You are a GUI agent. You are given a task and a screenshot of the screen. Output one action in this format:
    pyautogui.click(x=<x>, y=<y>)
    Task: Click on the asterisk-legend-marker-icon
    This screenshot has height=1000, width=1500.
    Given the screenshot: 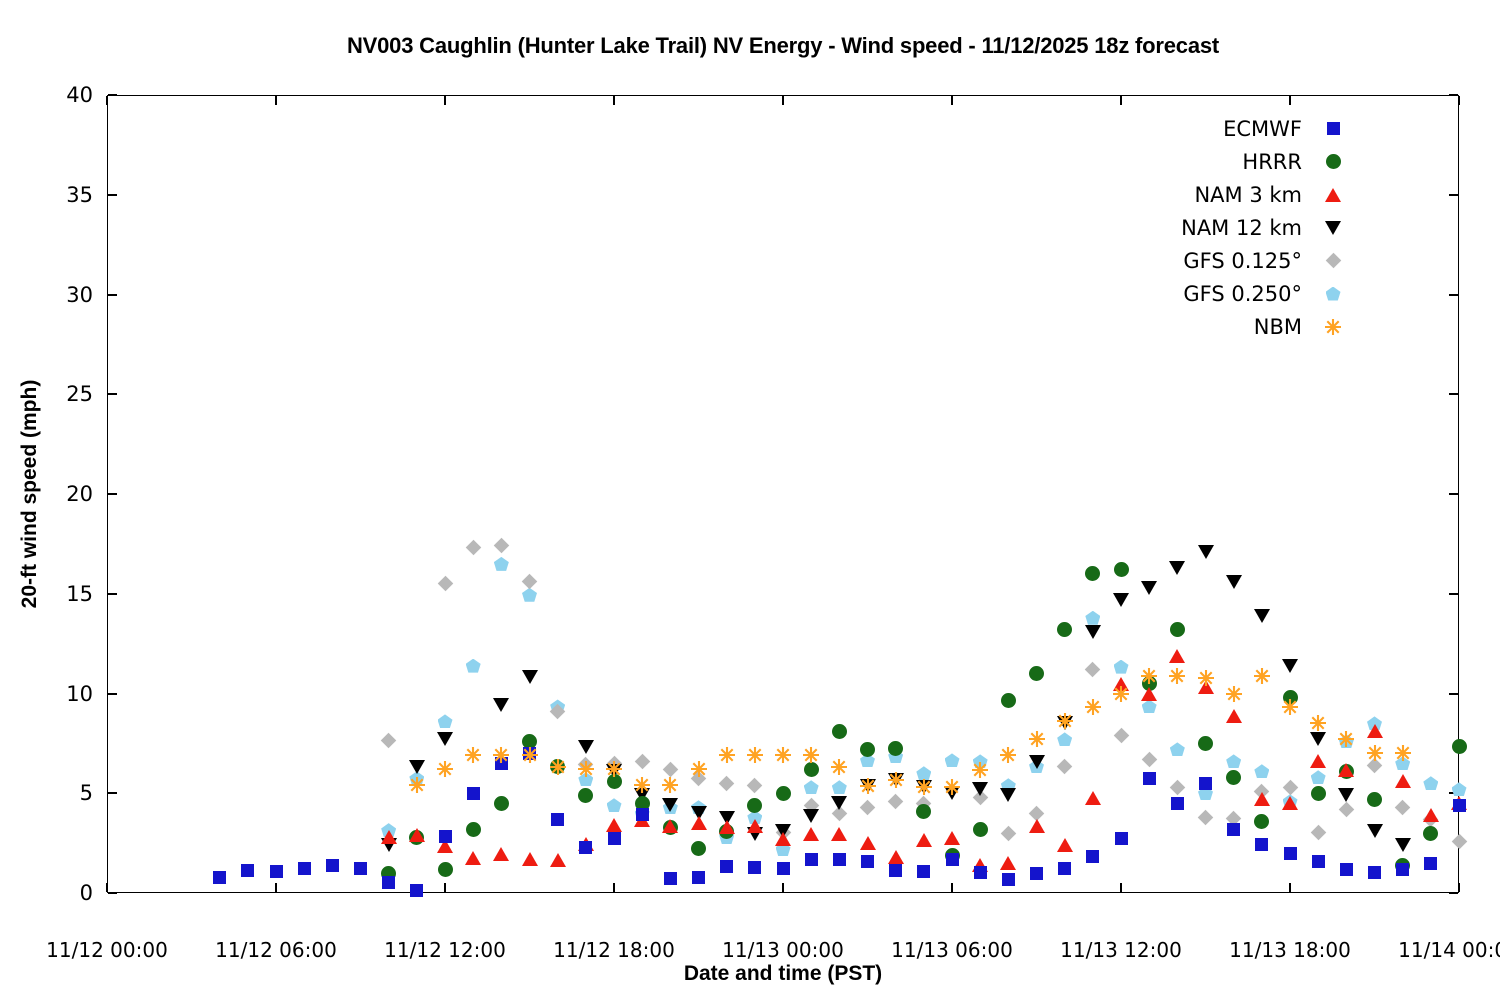 What is the action you would take?
    pyautogui.click(x=1333, y=327)
    